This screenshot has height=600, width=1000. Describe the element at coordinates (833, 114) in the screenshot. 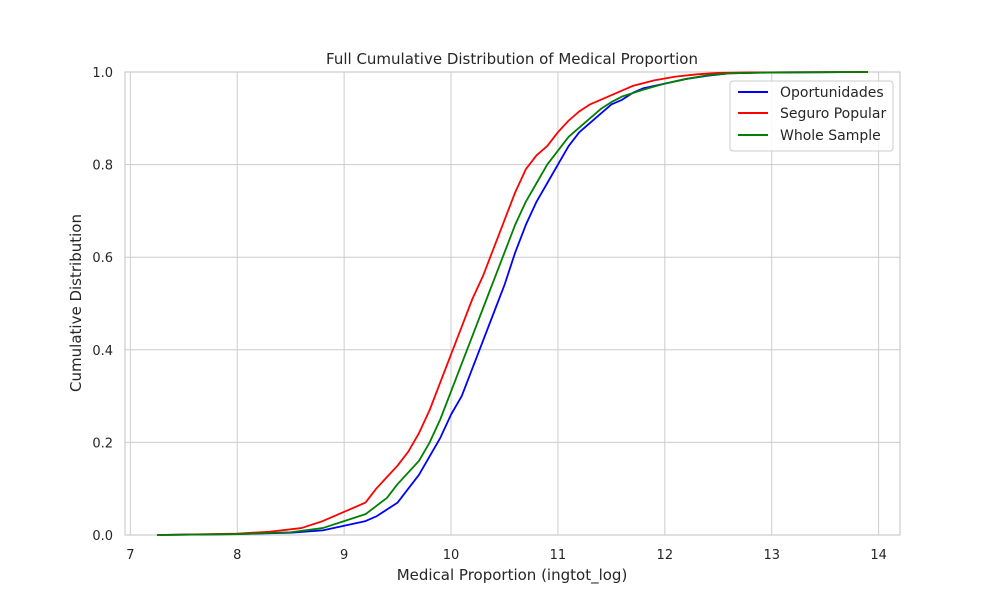

I see `legend-label-seguro-popular: Seguro Popular` at that location.